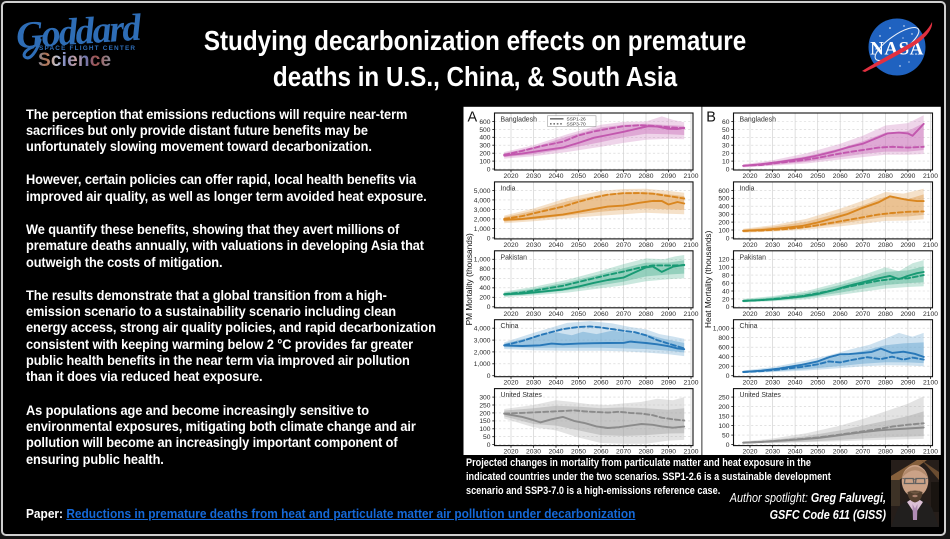 The width and height of the screenshot is (950, 539). Describe the element at coordinates (514, 257) in the screenshot. I see `svg-text: Pakistan` at that location.